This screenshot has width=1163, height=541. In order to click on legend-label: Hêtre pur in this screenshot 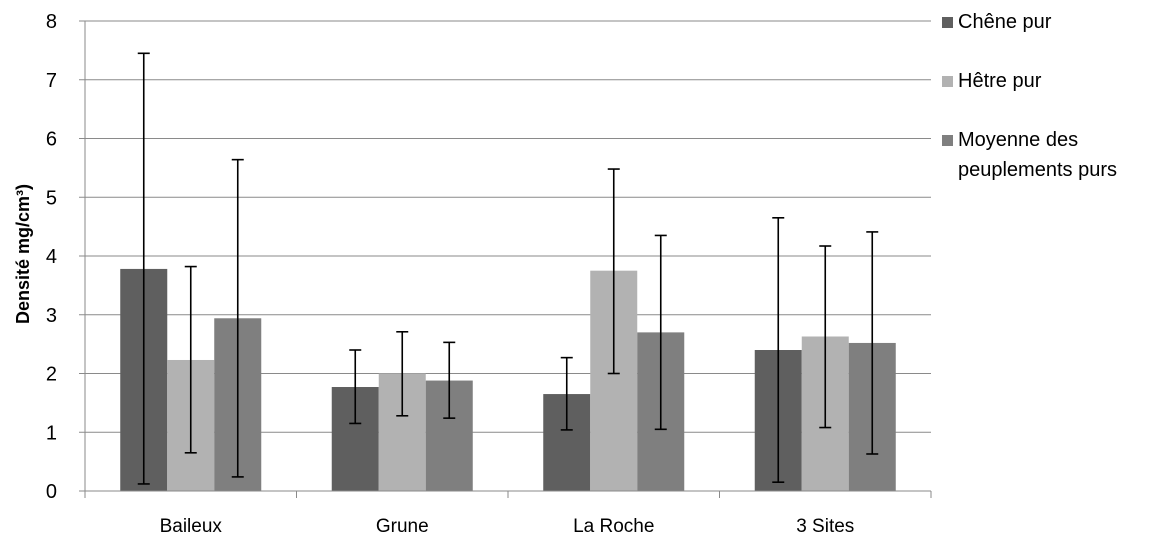, I will do `click(1000, 81)`.